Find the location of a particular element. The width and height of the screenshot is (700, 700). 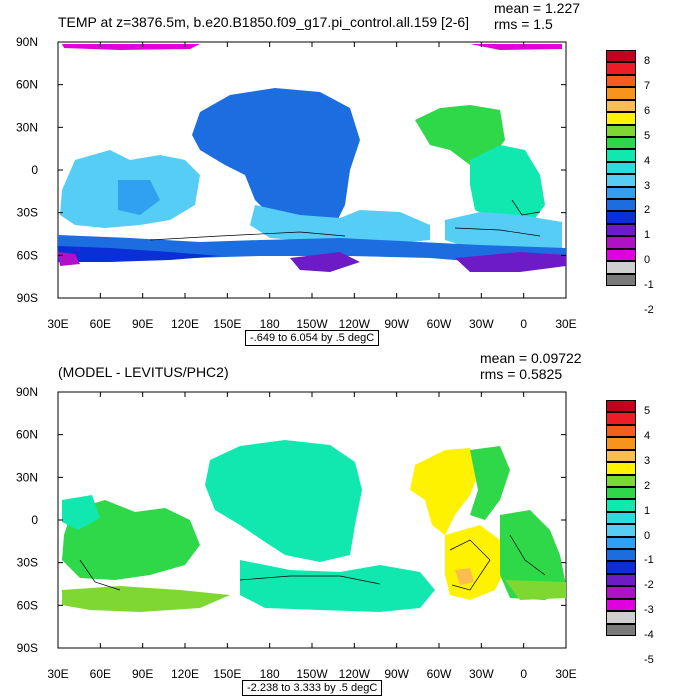

x-tick-label: 60W is located at coordinates (439, 674).